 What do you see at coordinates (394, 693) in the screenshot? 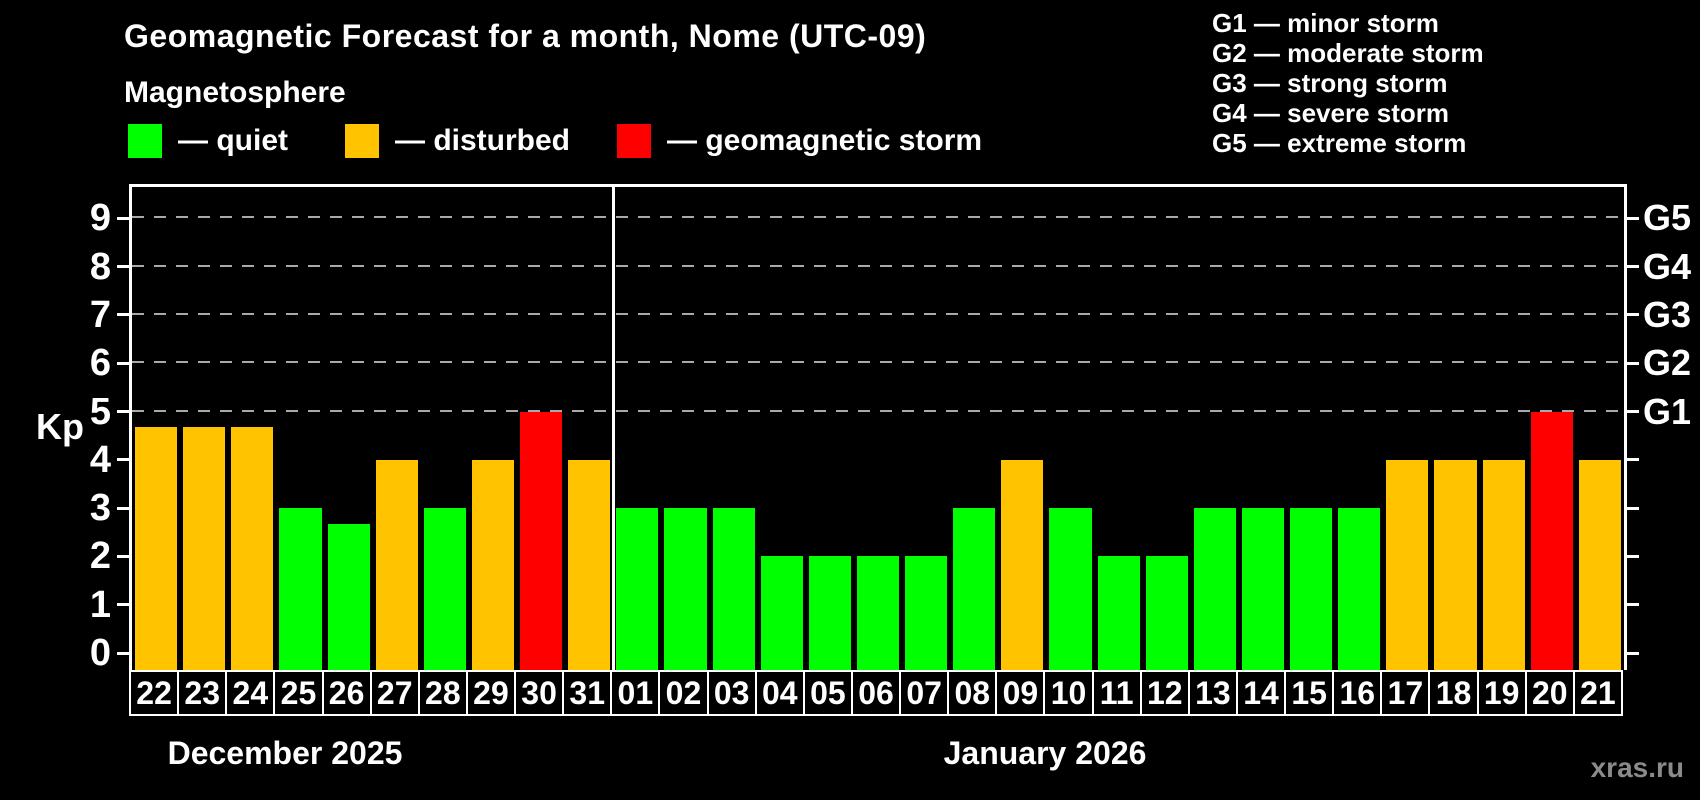
I see `day-label-box-27: 27` at bounding box center [394, 693].